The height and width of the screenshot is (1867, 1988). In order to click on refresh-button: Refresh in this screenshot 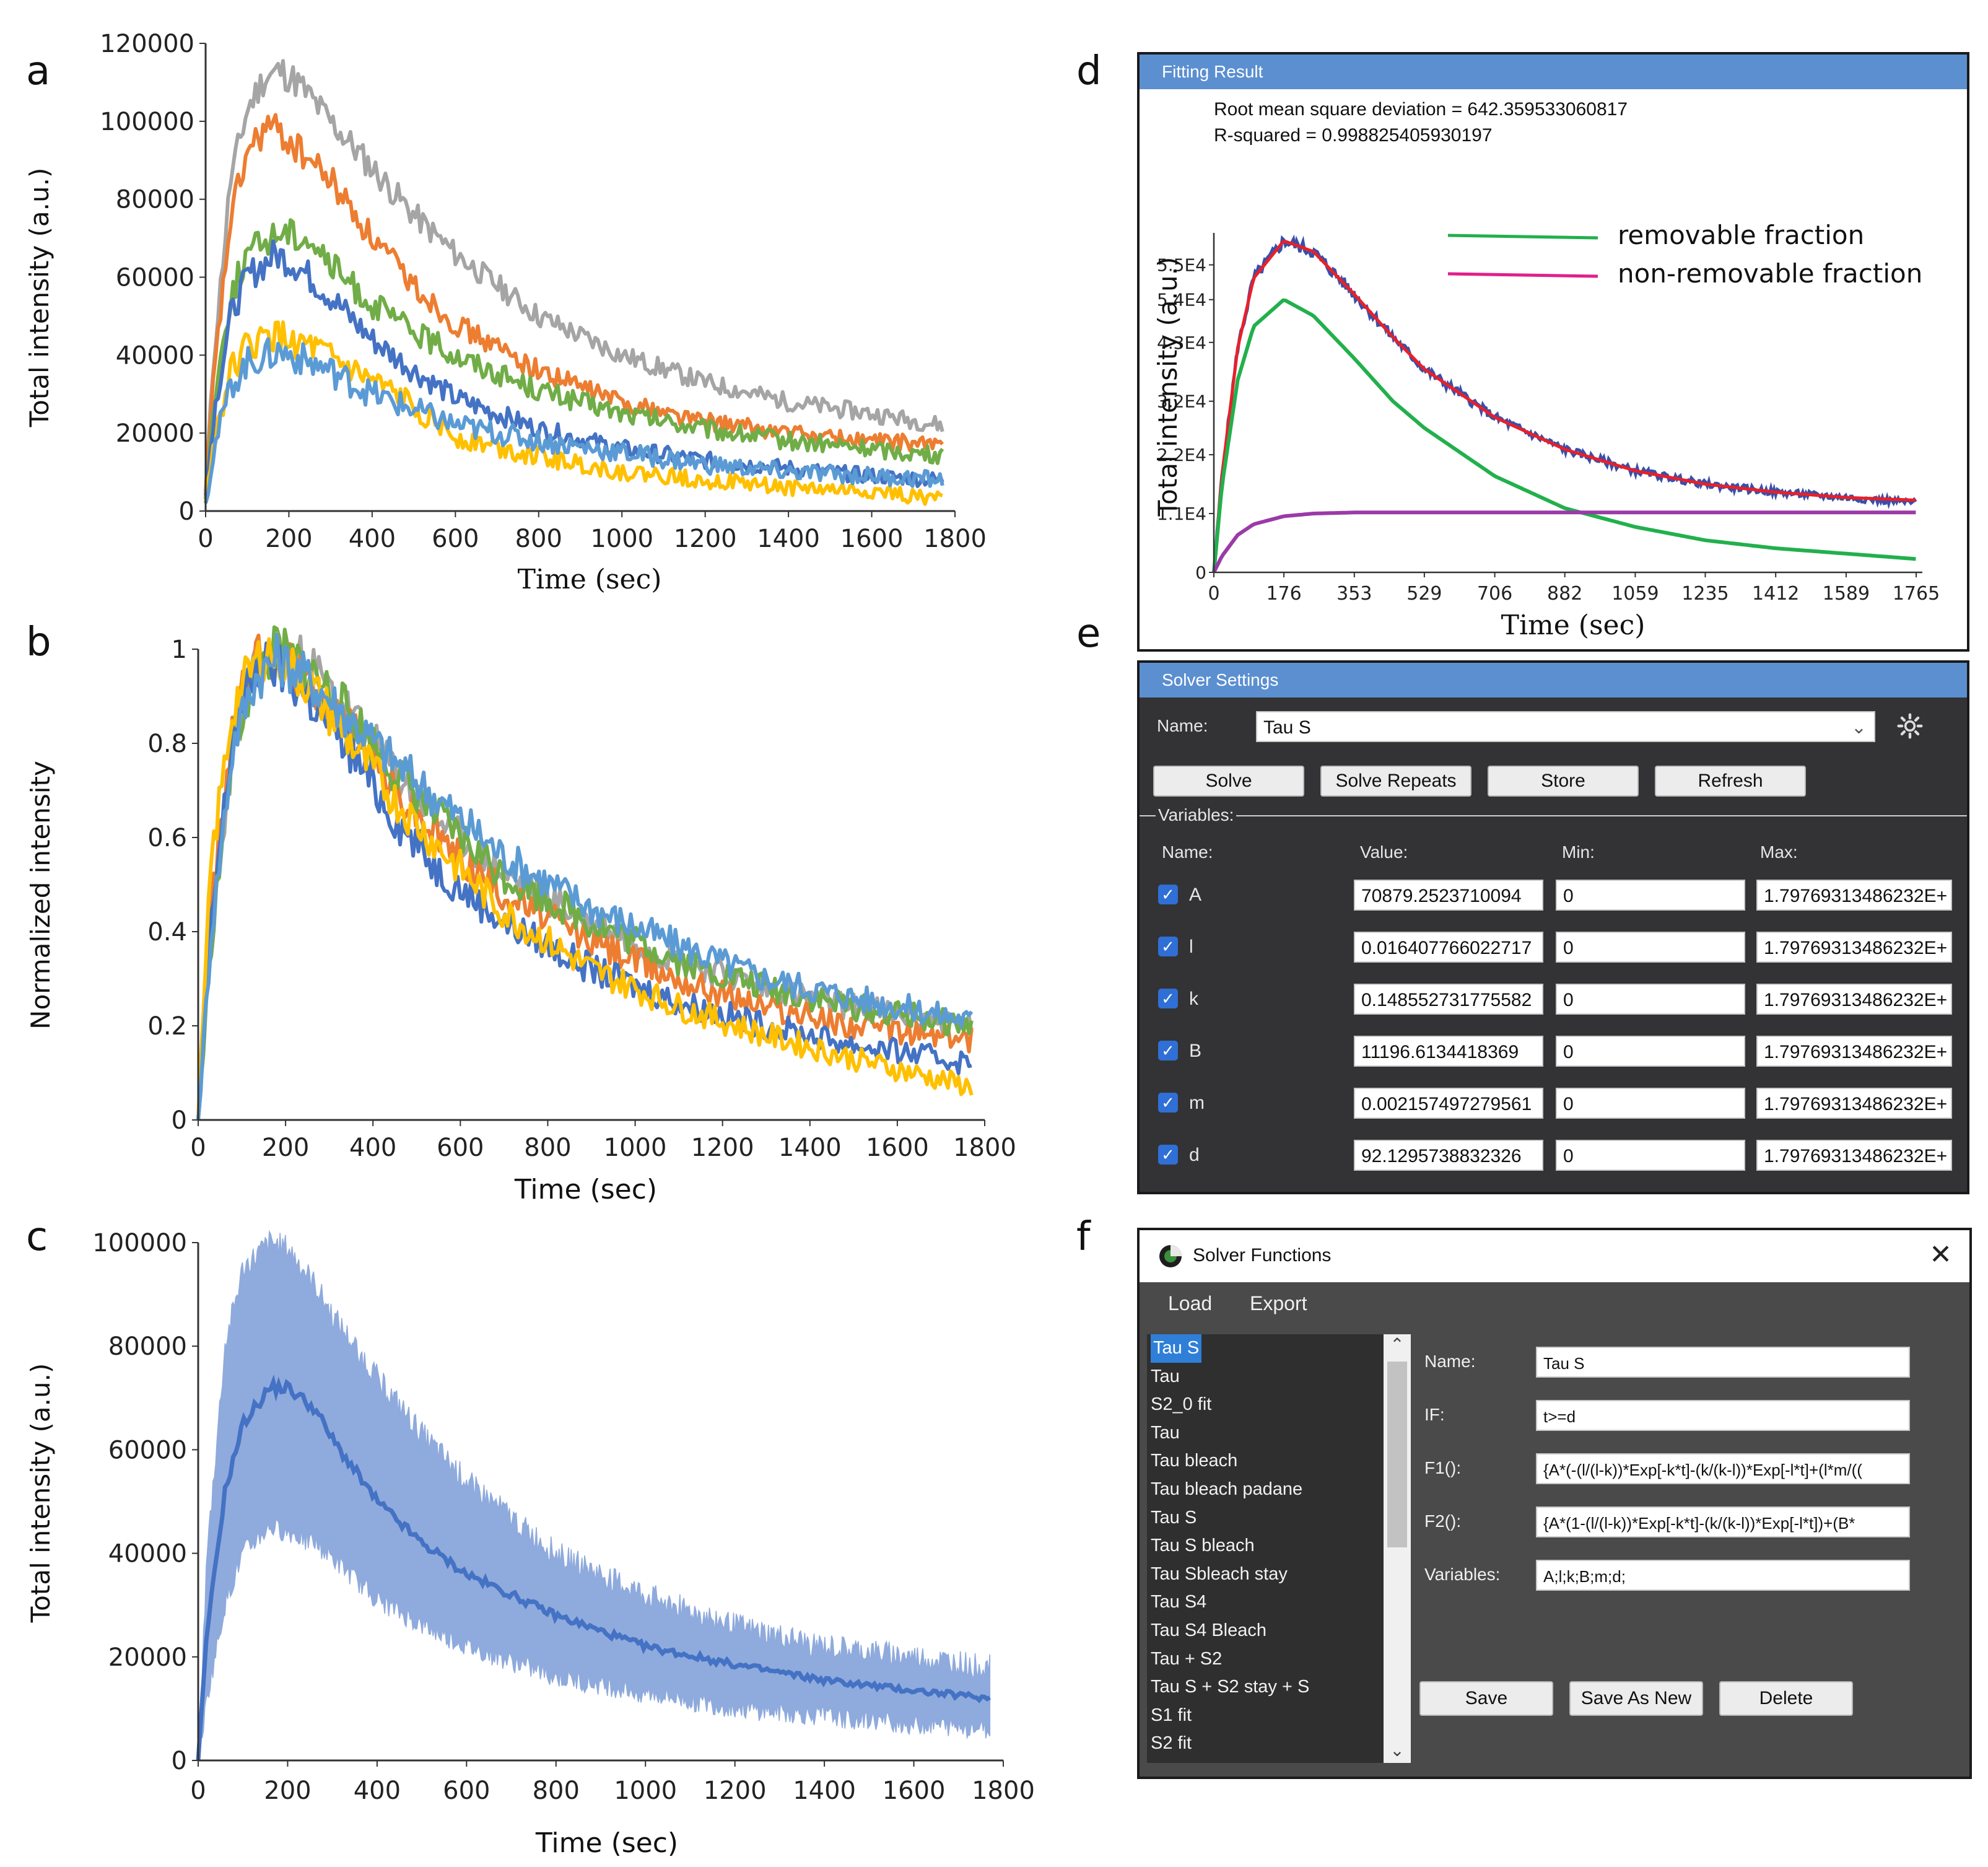, I will do `click(1730, 781)`.